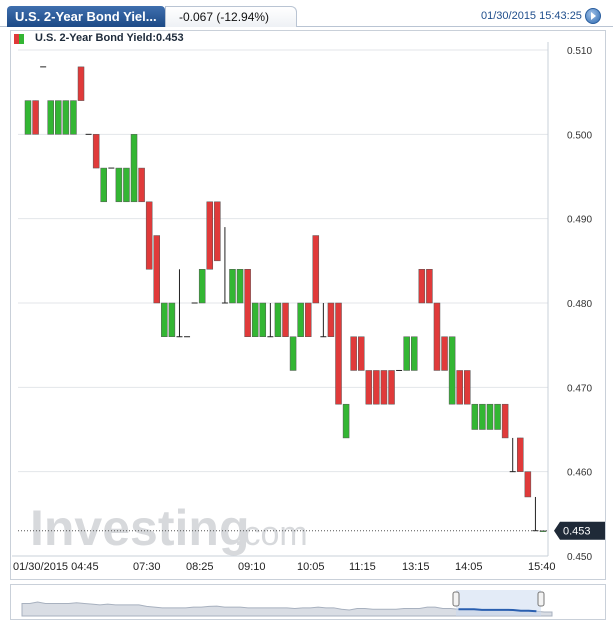 Image resolution: width=613 pixels, height=627 pixels. I want to click on y-tick-label: 0.450, so click(579, 557).